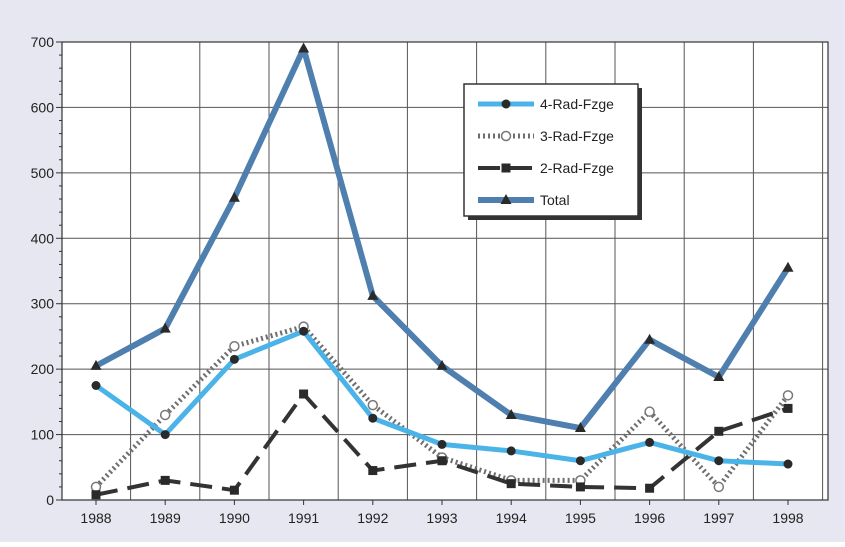  What do you see at coordinates (555, 200) in the screenshot?
I see `legend-label: Total` at bounding box center [555, 200].